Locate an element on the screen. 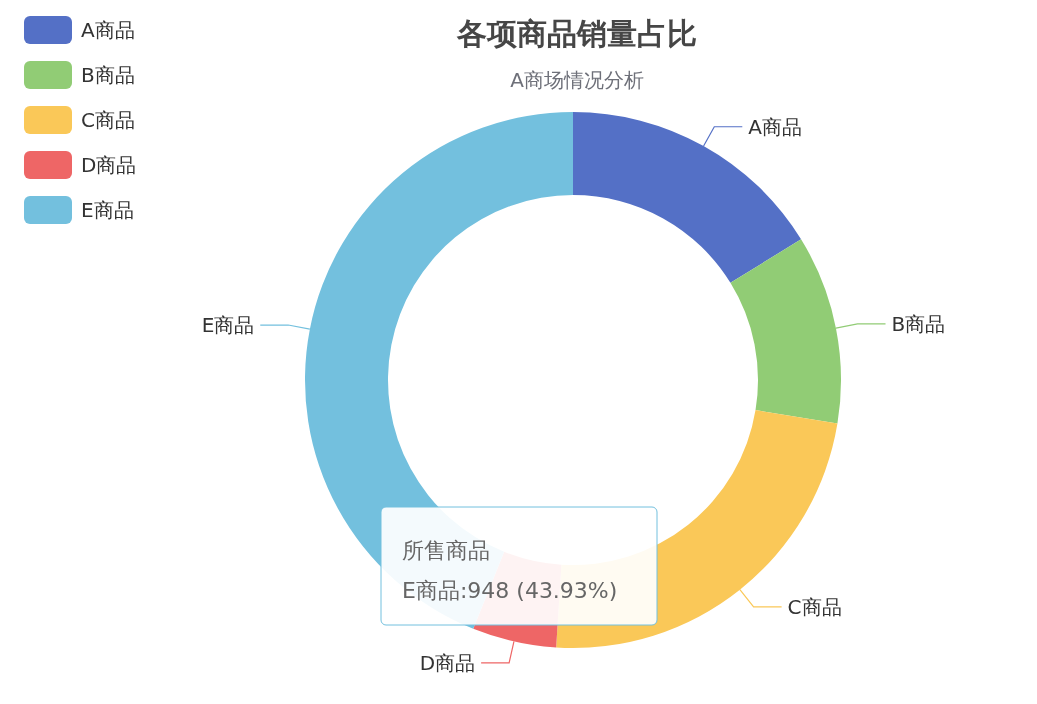  text: 所售商品 is located at coordinates (446, 550).